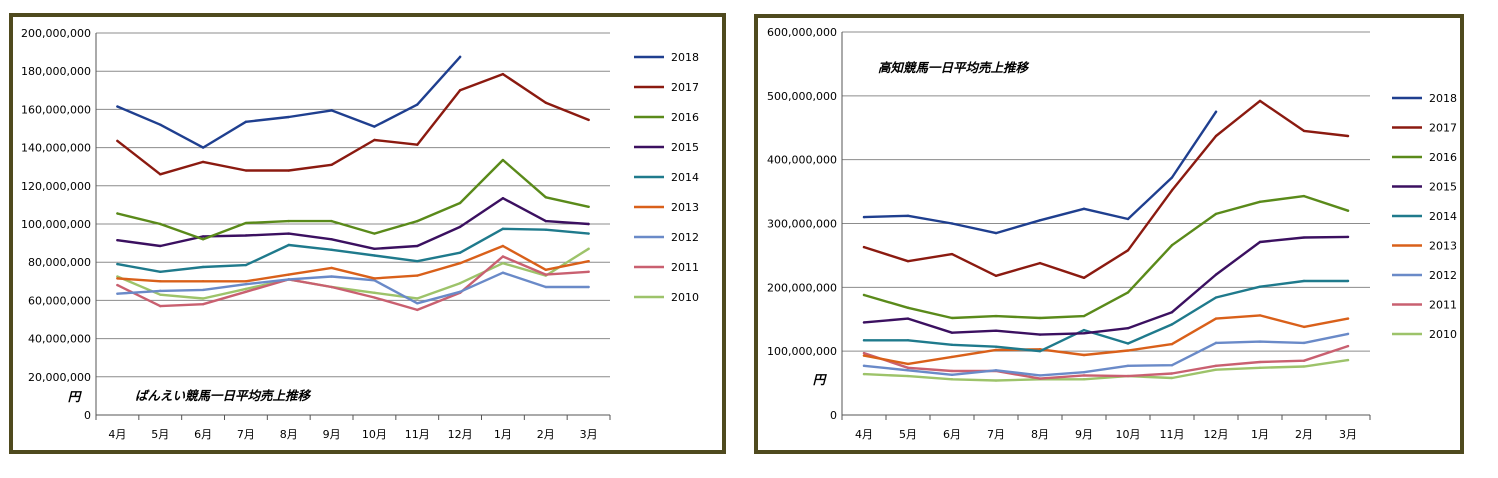 The width and height of the screenshot is (1498, 478). I want to click on legend-label: 2011, so click(685, 267).